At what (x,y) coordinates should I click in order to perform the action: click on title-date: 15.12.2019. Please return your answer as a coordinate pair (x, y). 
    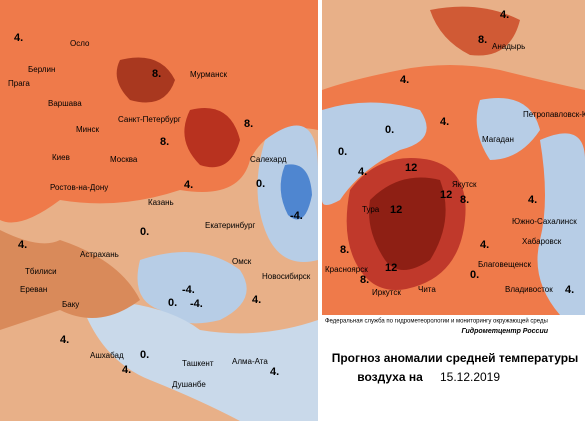
    Looking at the image, I should click on (470, 377).